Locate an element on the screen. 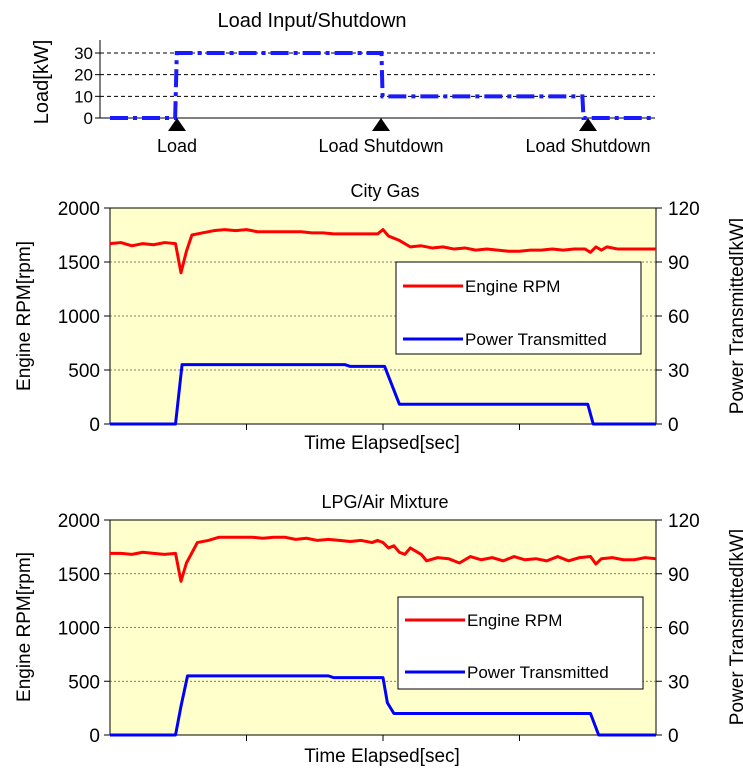 Image resolution: width=743 pixels, height=776 pixels. load-chart-y-tick-label: 20 is located at coordinates (83, 75).